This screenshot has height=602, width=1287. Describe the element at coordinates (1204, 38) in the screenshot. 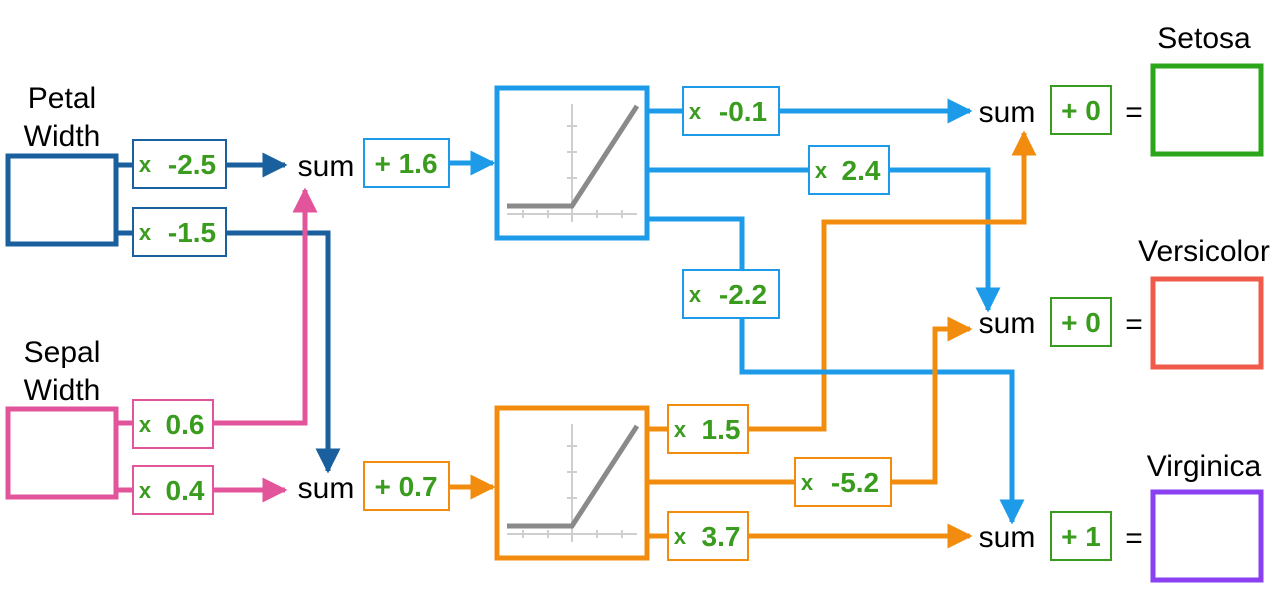

I see `setosa-label: Setosa` at that location.